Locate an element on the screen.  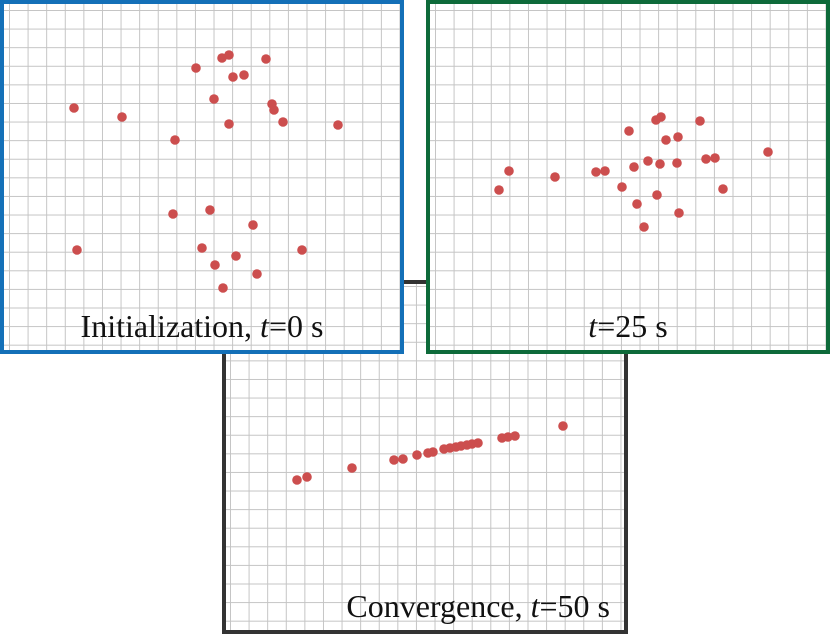
caption-initialization: Initialization, t=0 s is located at coordinates (202, 326).